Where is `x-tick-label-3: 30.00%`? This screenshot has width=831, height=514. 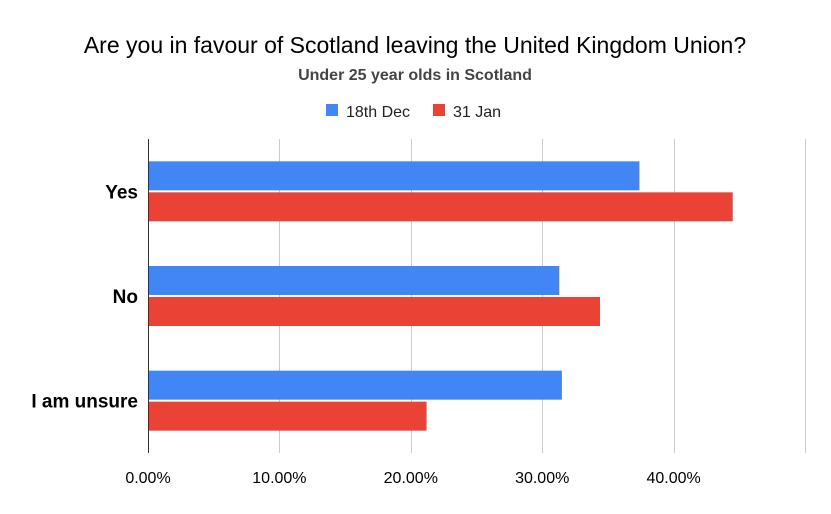
x-tick-label-3: 30.00% is located at coordinates (542, 478).